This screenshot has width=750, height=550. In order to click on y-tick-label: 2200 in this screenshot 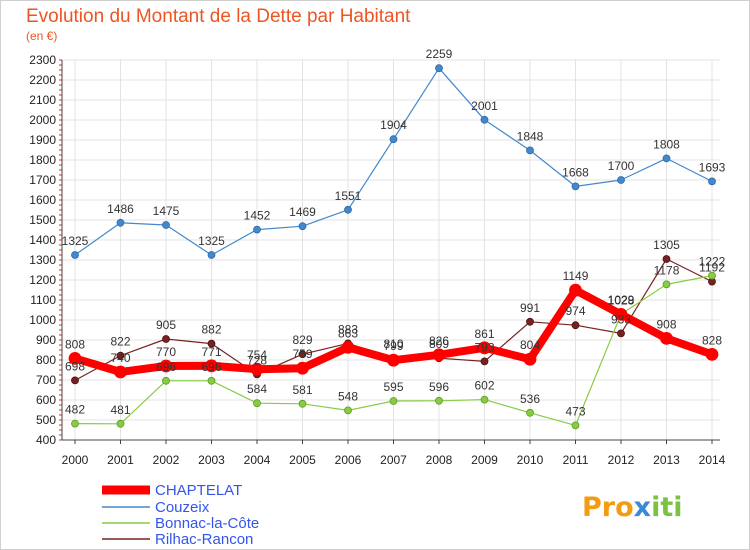, I will do `click(42, 80)`.